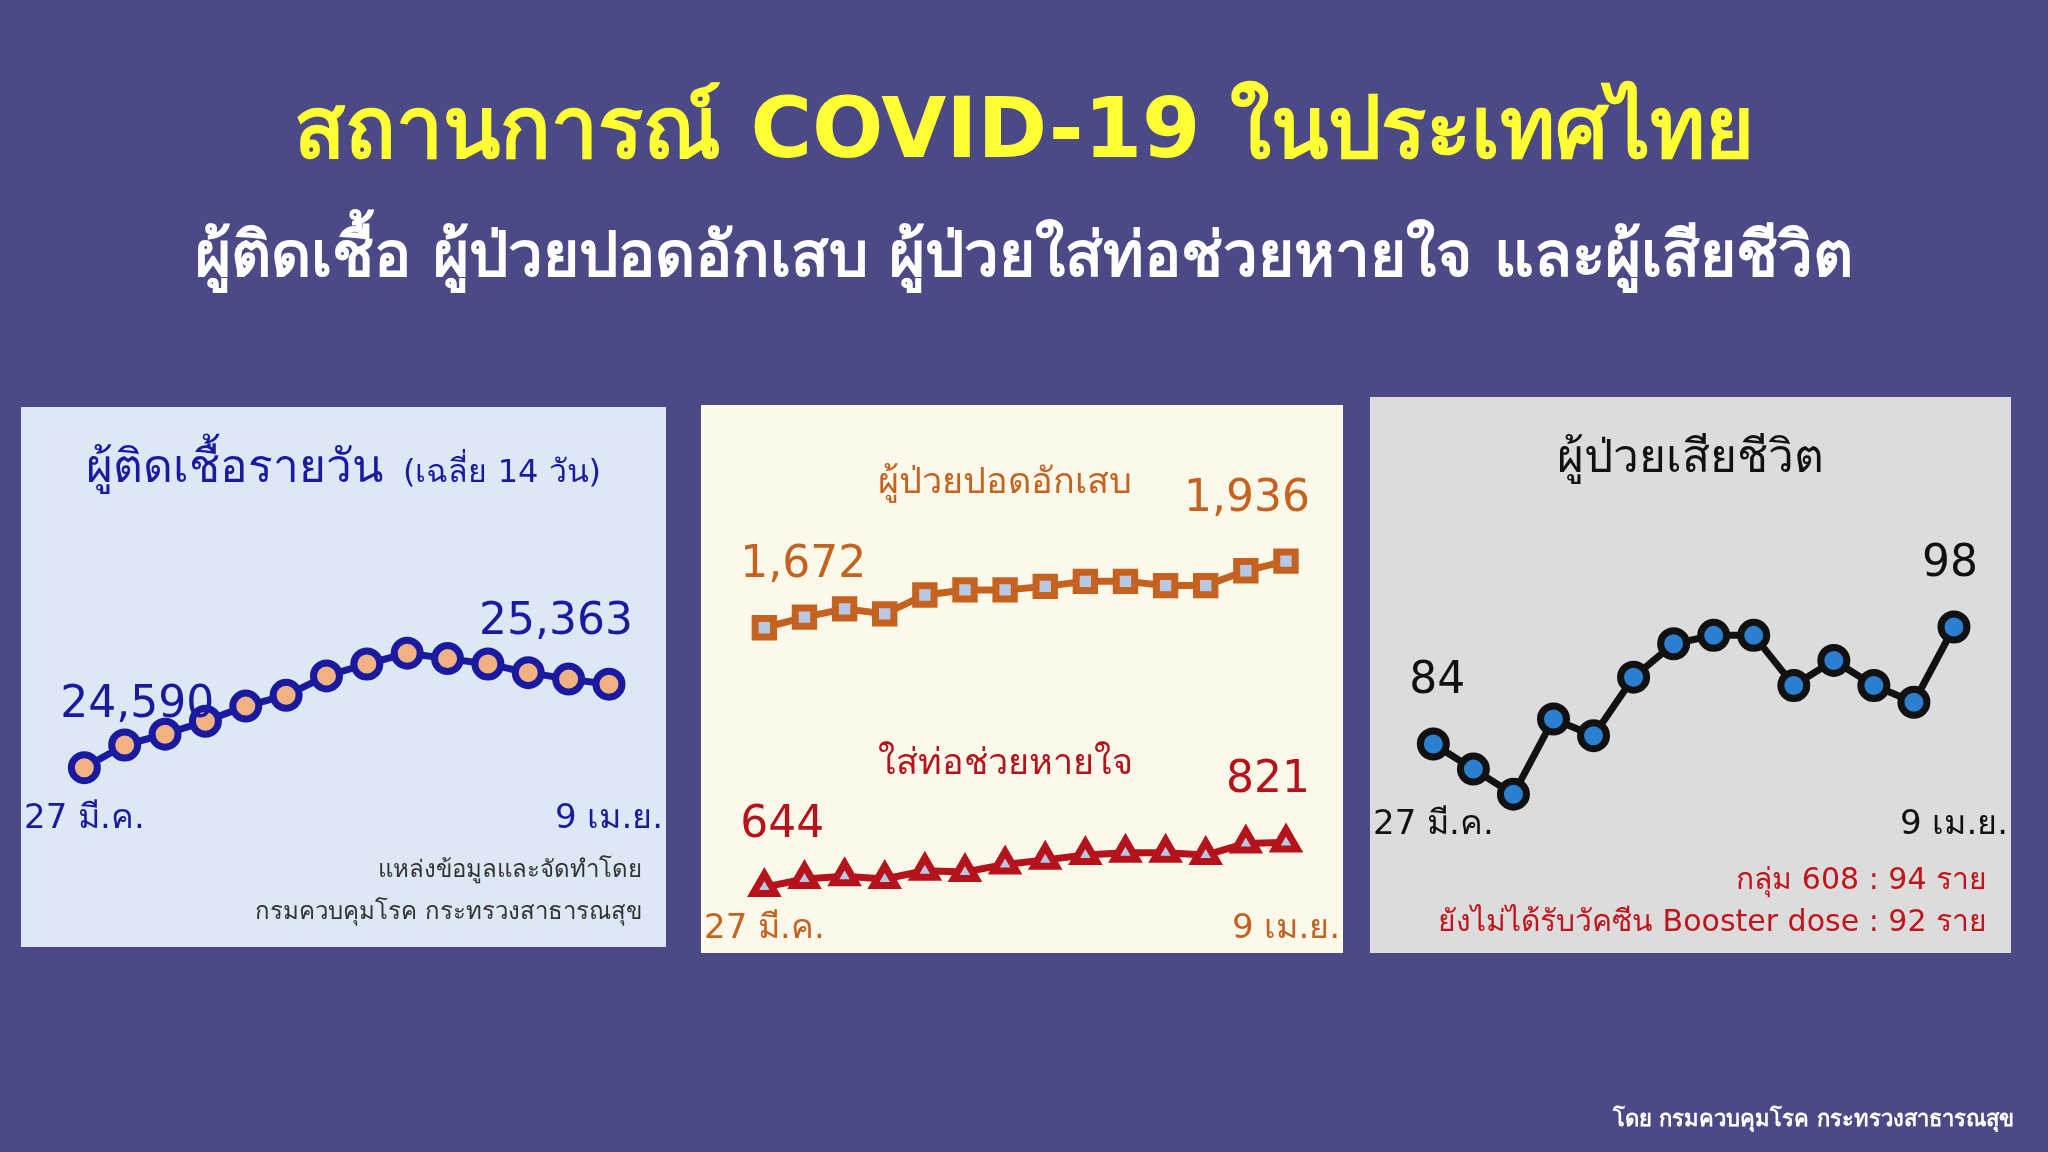  I want to click on text: สถานการณ์ COVID-19 ในประเทศไทย, so click(1024, 128).